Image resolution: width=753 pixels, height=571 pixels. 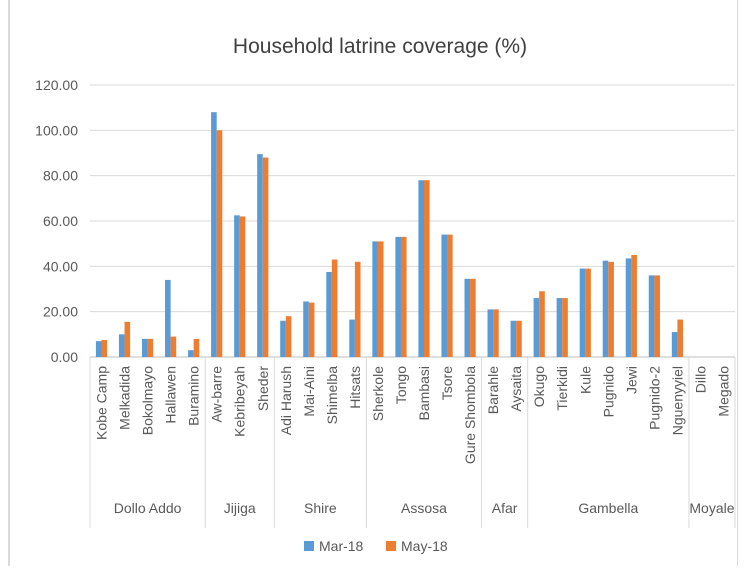 I want to click on y-tick-label: 100.00, so click(x=56, y=130).